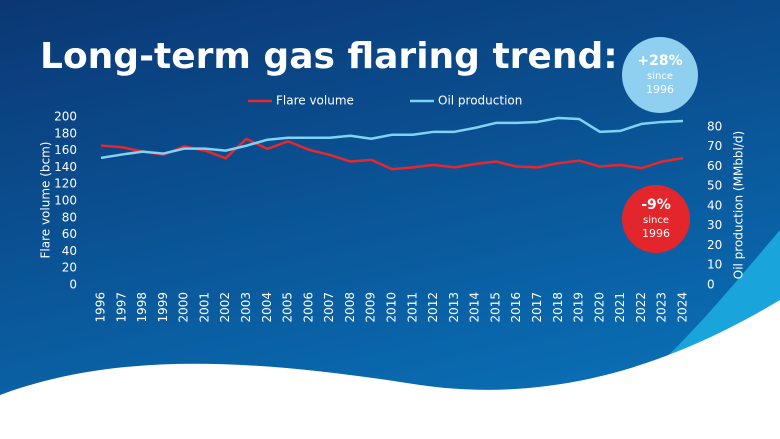 The image size is (780, 439). Describe the element at coordinates (714, 146) in the screenshot. I see `y2-tick-label: 70` at that location.